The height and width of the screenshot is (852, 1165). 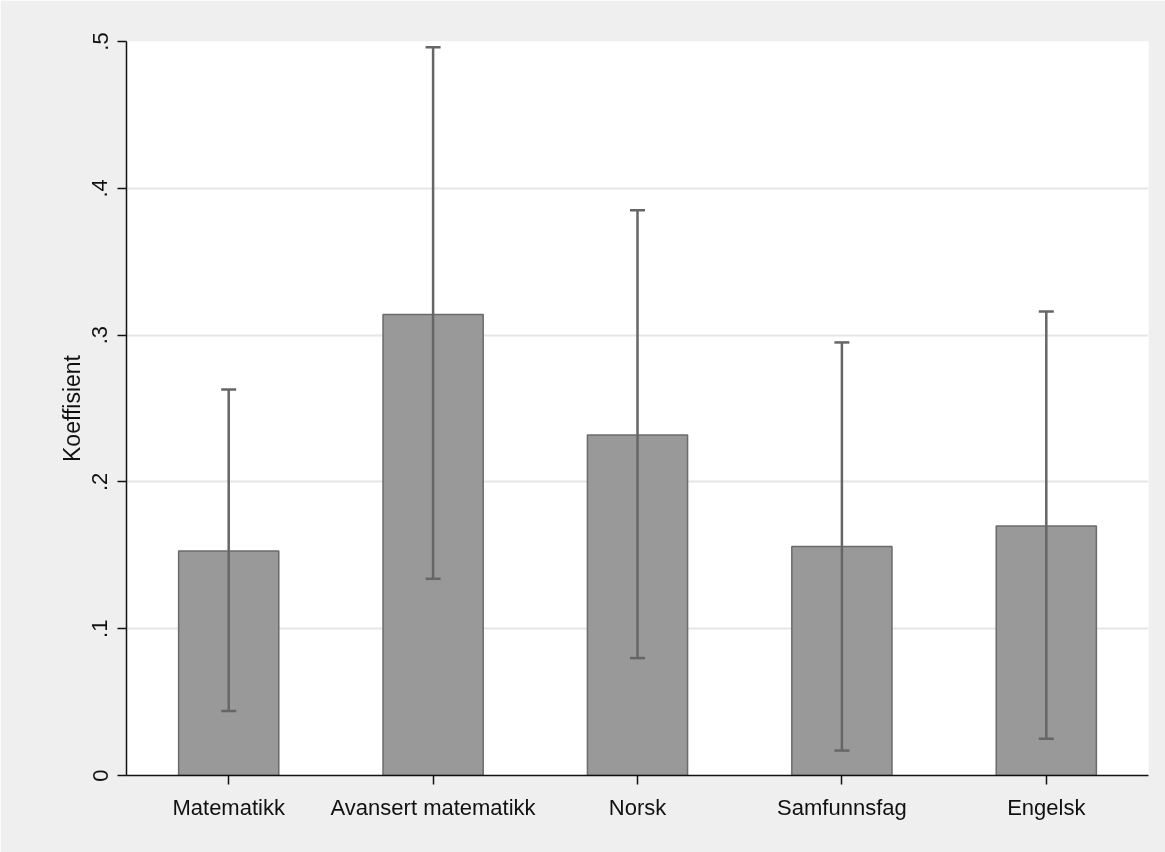 I want to click on x-tick-label: Matematikk, so click(x=229, y=807).